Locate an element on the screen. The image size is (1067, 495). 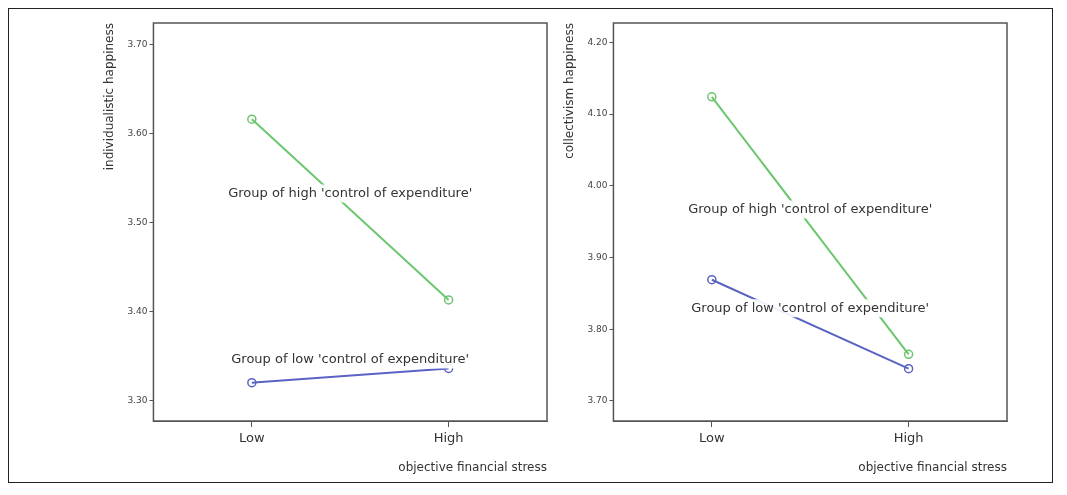
y-tick-label: 3.80 is located at coordinates (597, 328).